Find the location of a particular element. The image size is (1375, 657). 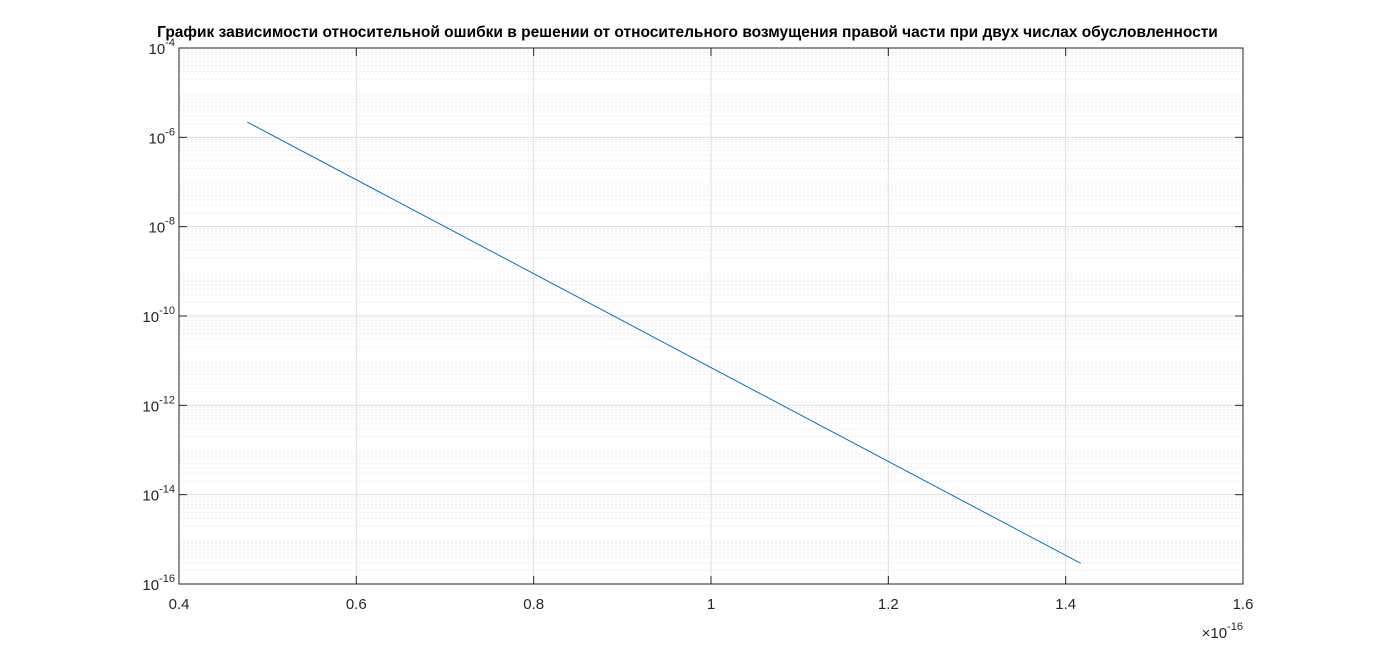

x-tick-label: 0.4 is located at coordinates (179, 604).